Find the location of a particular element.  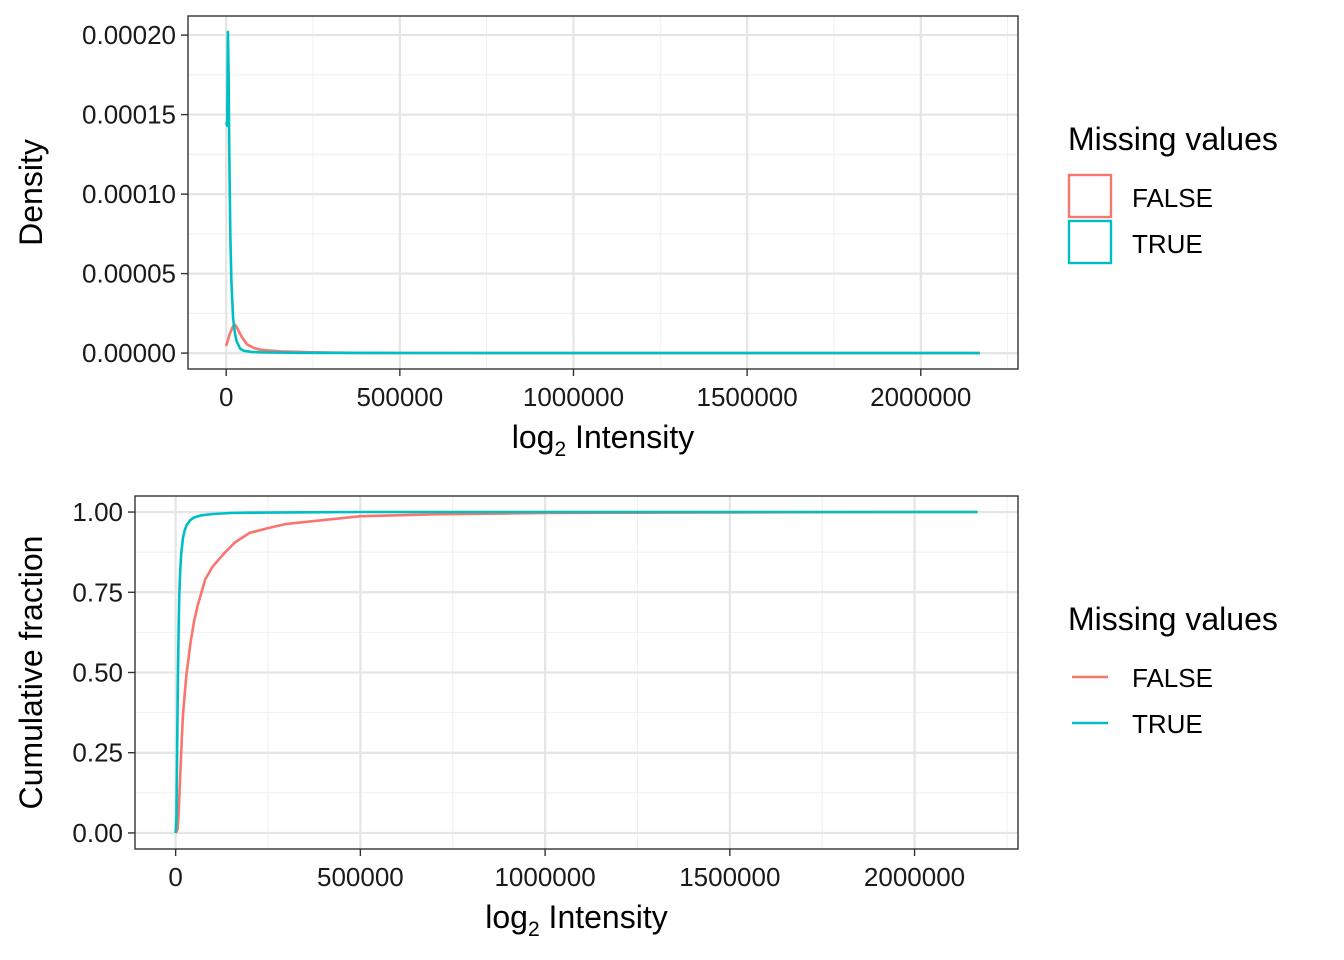

y-tick-label: 0.00 is located at coordinates (97, 833).